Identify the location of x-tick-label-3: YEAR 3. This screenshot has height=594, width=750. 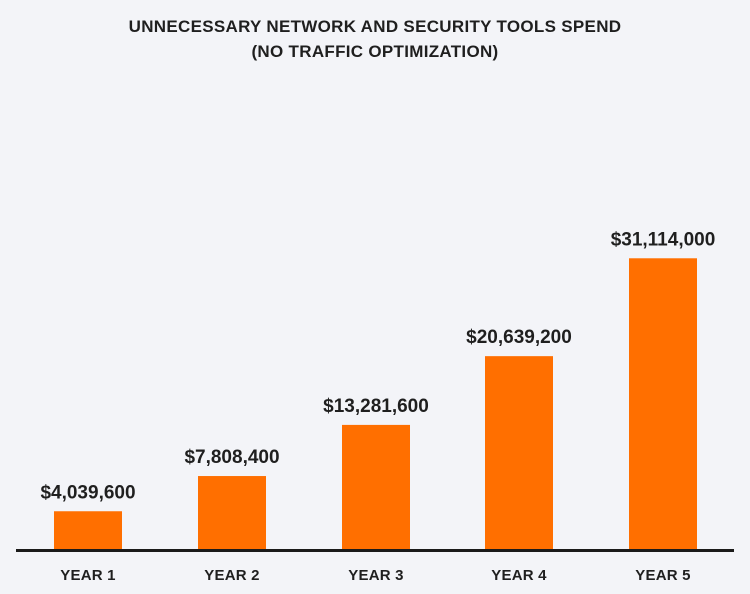
(375, 575).